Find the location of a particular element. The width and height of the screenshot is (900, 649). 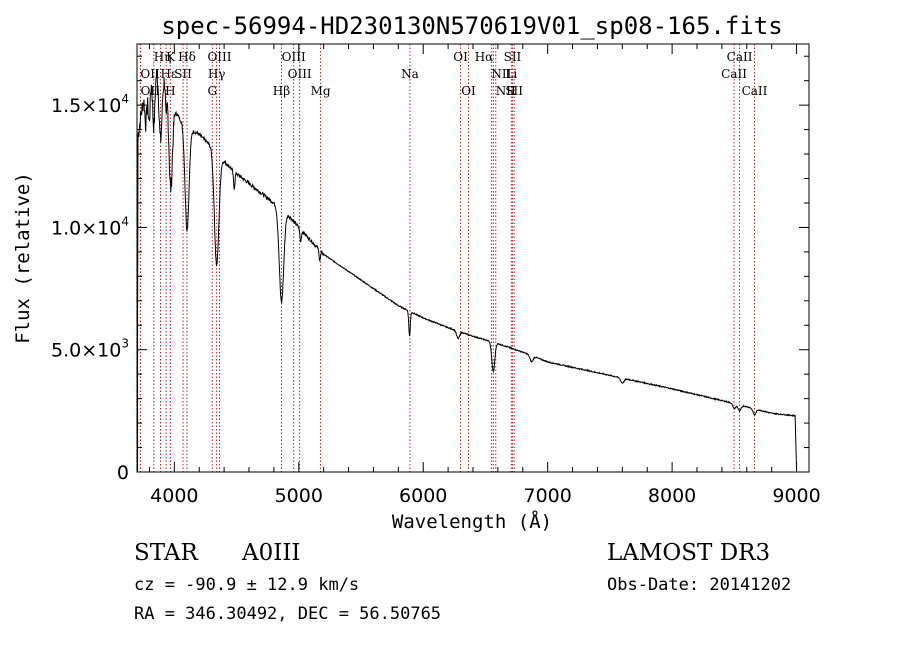

x-tick-label: 4000 is located at coordinates (174, 496).